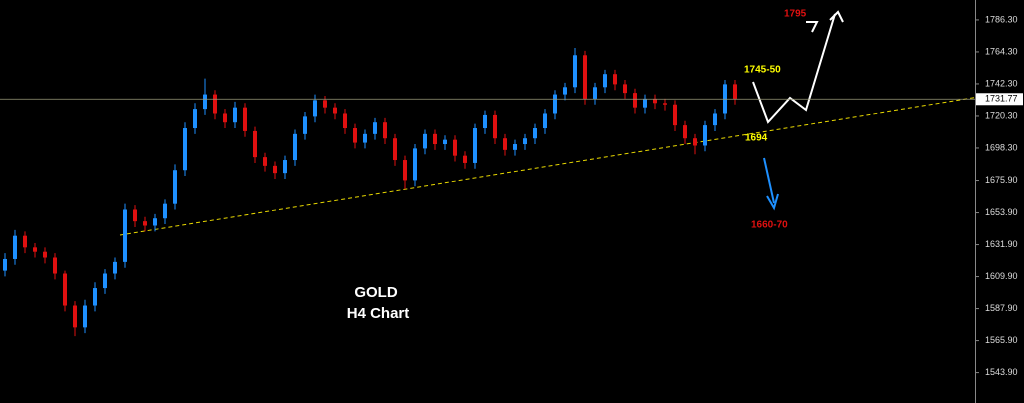 The width and height of the screenshot is (1024, 403). What do you see at coordinates (1001, 308) in the screenshot?
I see `y-tick-label: 1587.90` at bounding box center [1001, 308].